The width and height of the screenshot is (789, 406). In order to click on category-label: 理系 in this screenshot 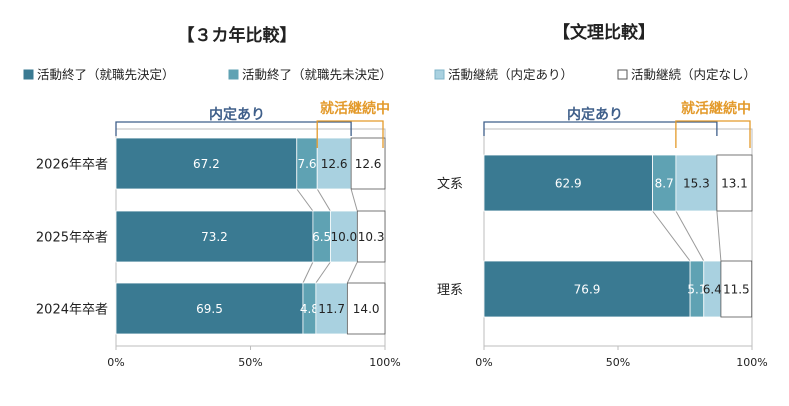, I will do `click(450, 290)`.